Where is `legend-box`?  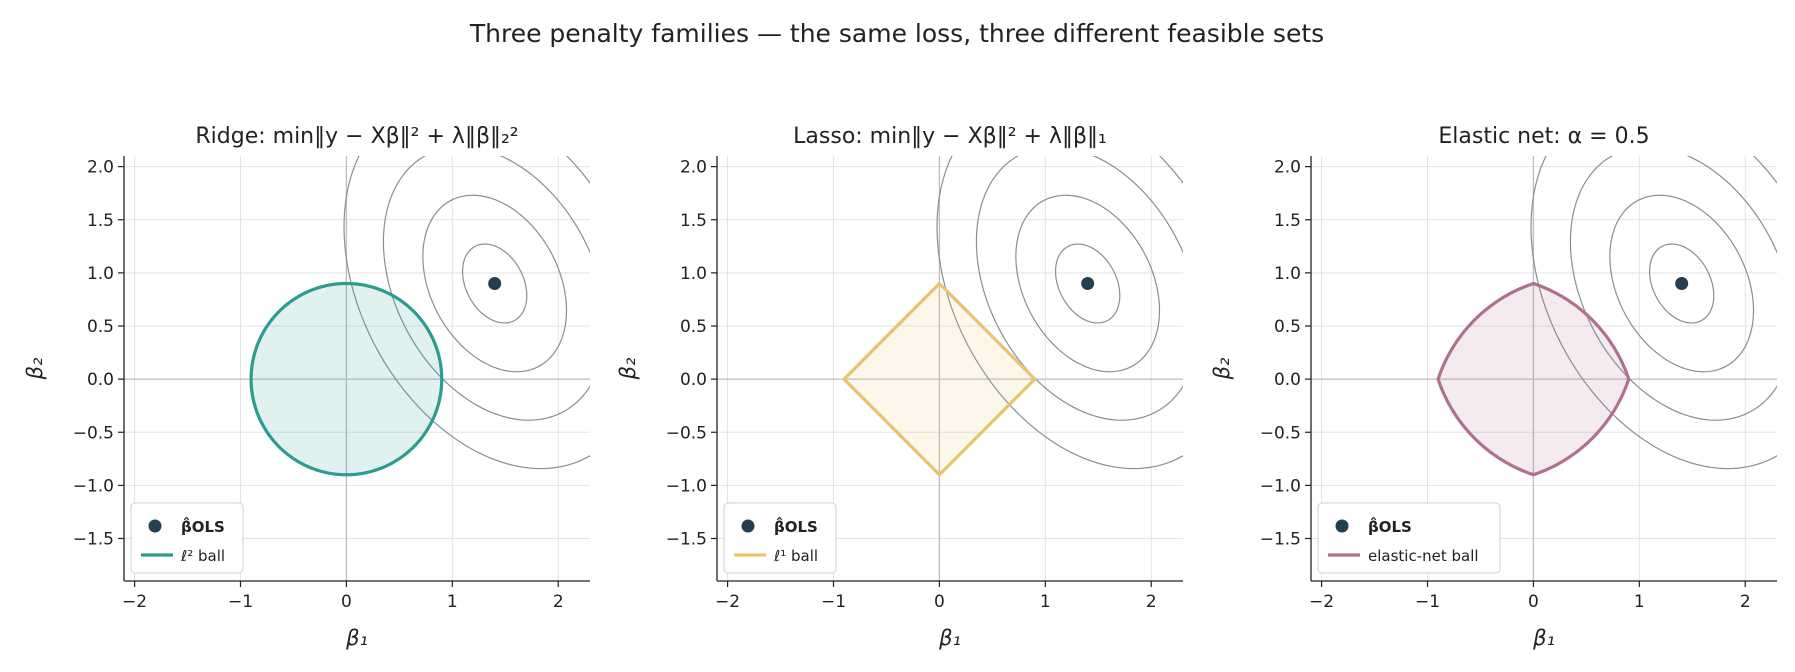
legend-box is located at coordinates (1409, 538).